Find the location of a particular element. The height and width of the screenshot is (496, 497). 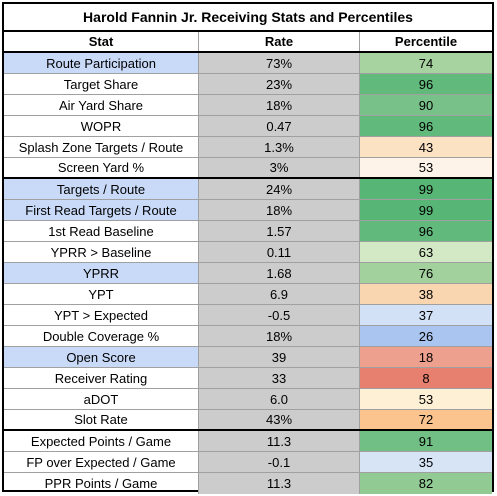

percentile-cell: 74 is located at coordinates (426, 63).